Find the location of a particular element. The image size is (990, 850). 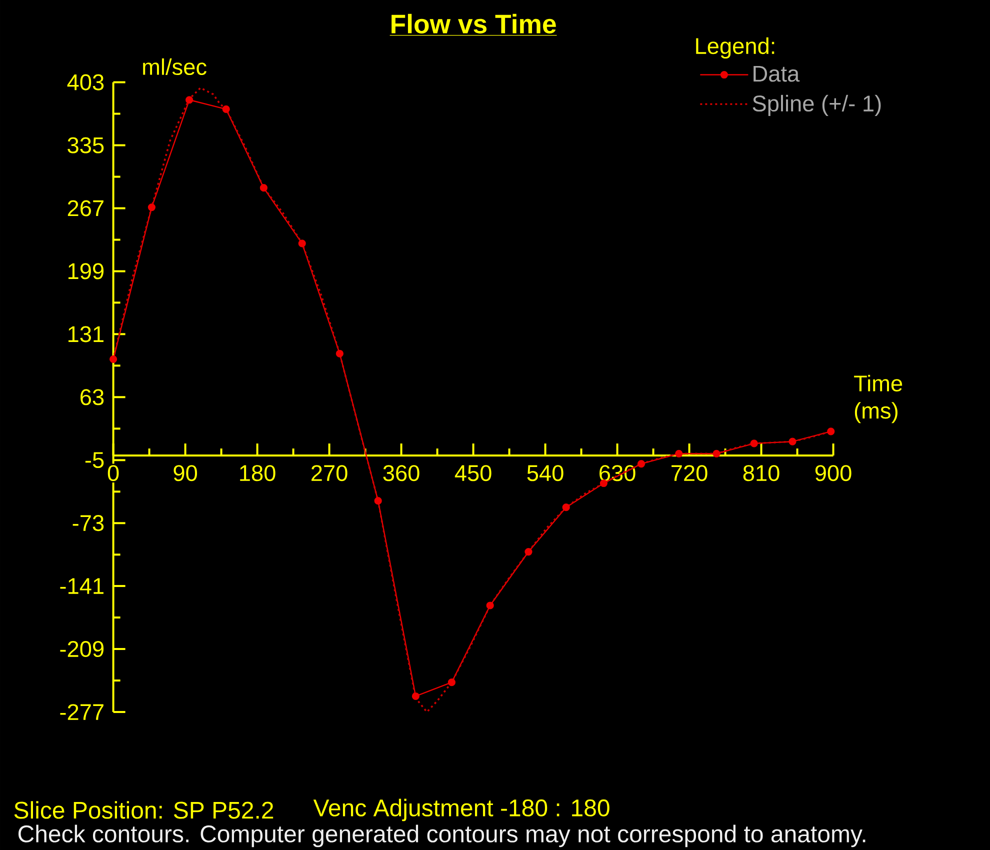

x-tick-label: 540 is located at coordinates (545, 473).